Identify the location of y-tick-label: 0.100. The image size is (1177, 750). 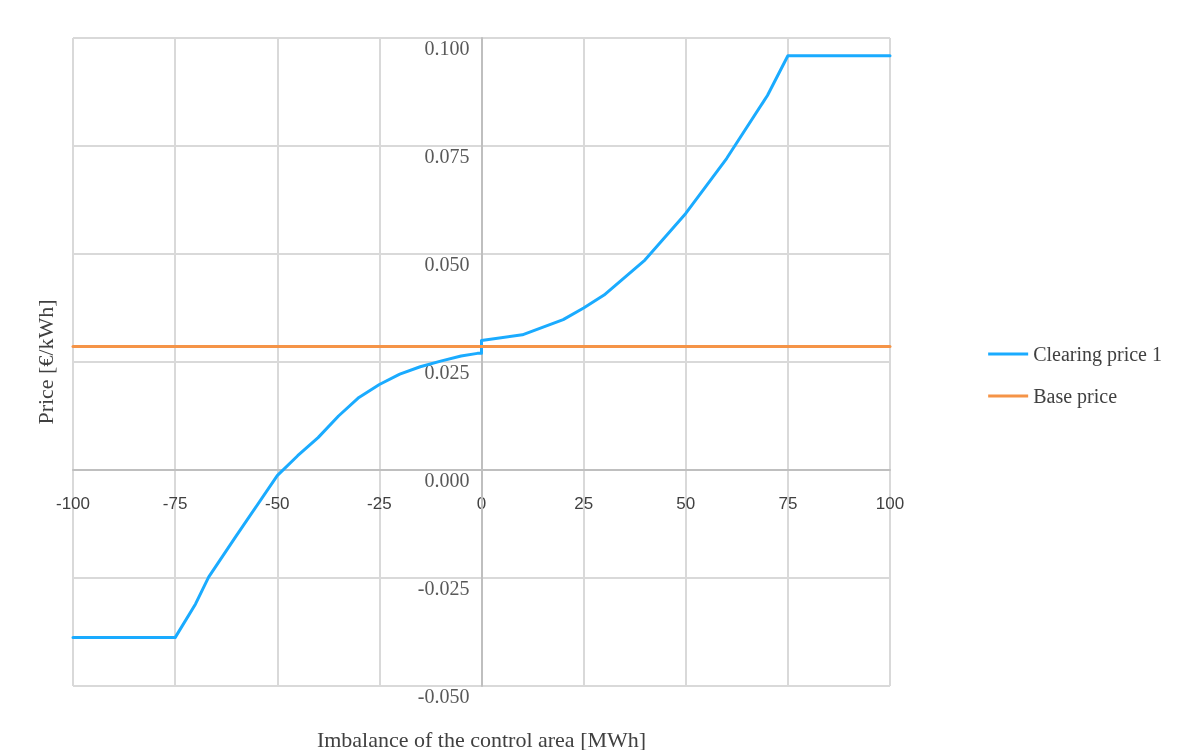
(447, 48).